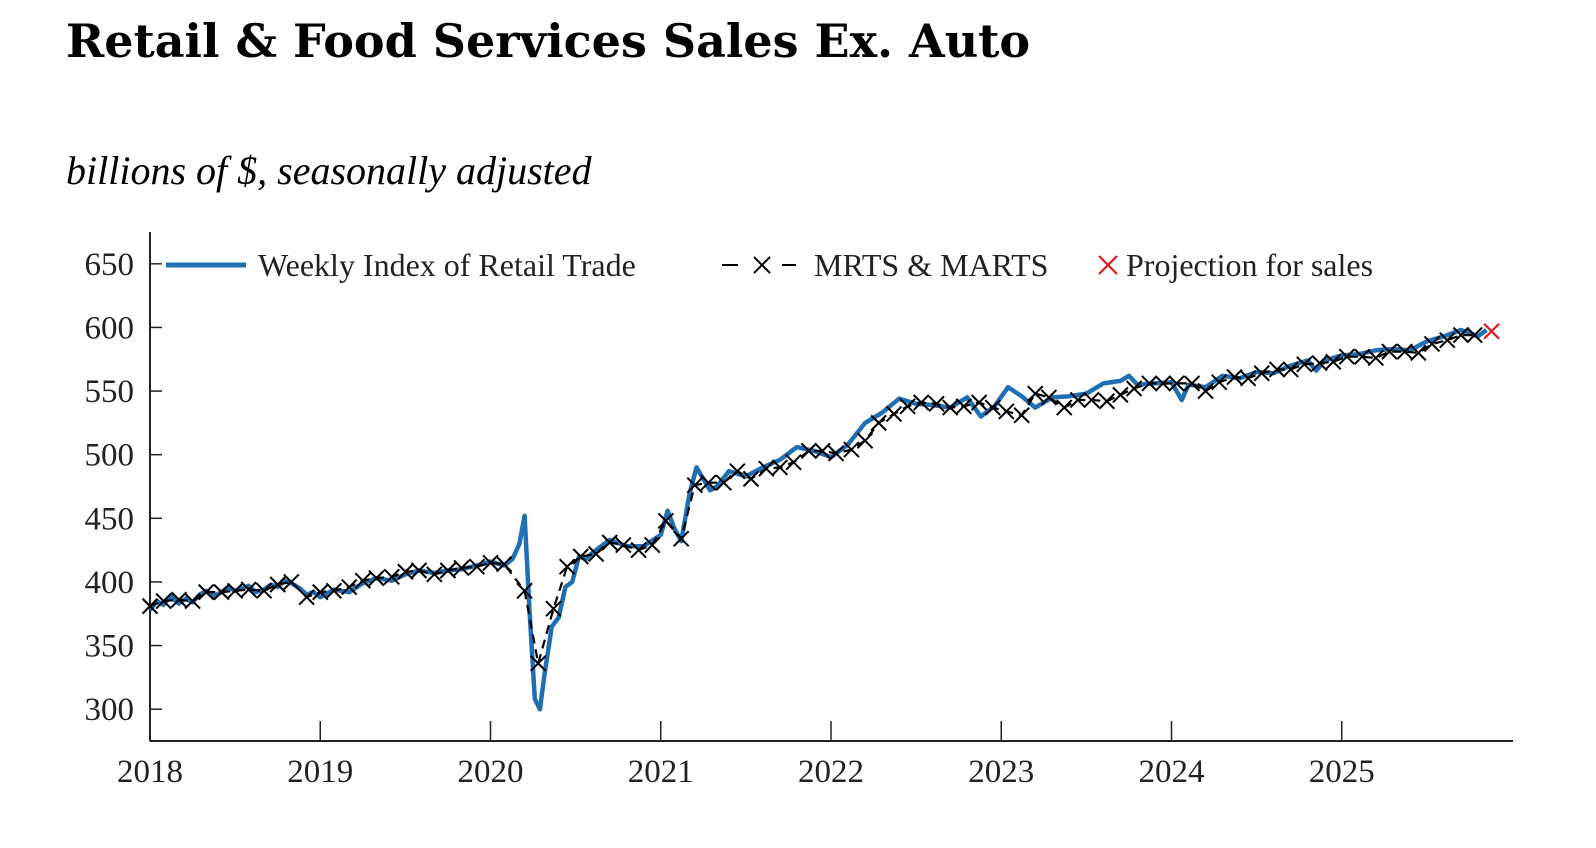 The height and width of the screenshot is (848, 1596). What do you see at coordinates (110, 710) in the screenshot?
I see `y-tick-label: 300` at bounding box center [110, 710].